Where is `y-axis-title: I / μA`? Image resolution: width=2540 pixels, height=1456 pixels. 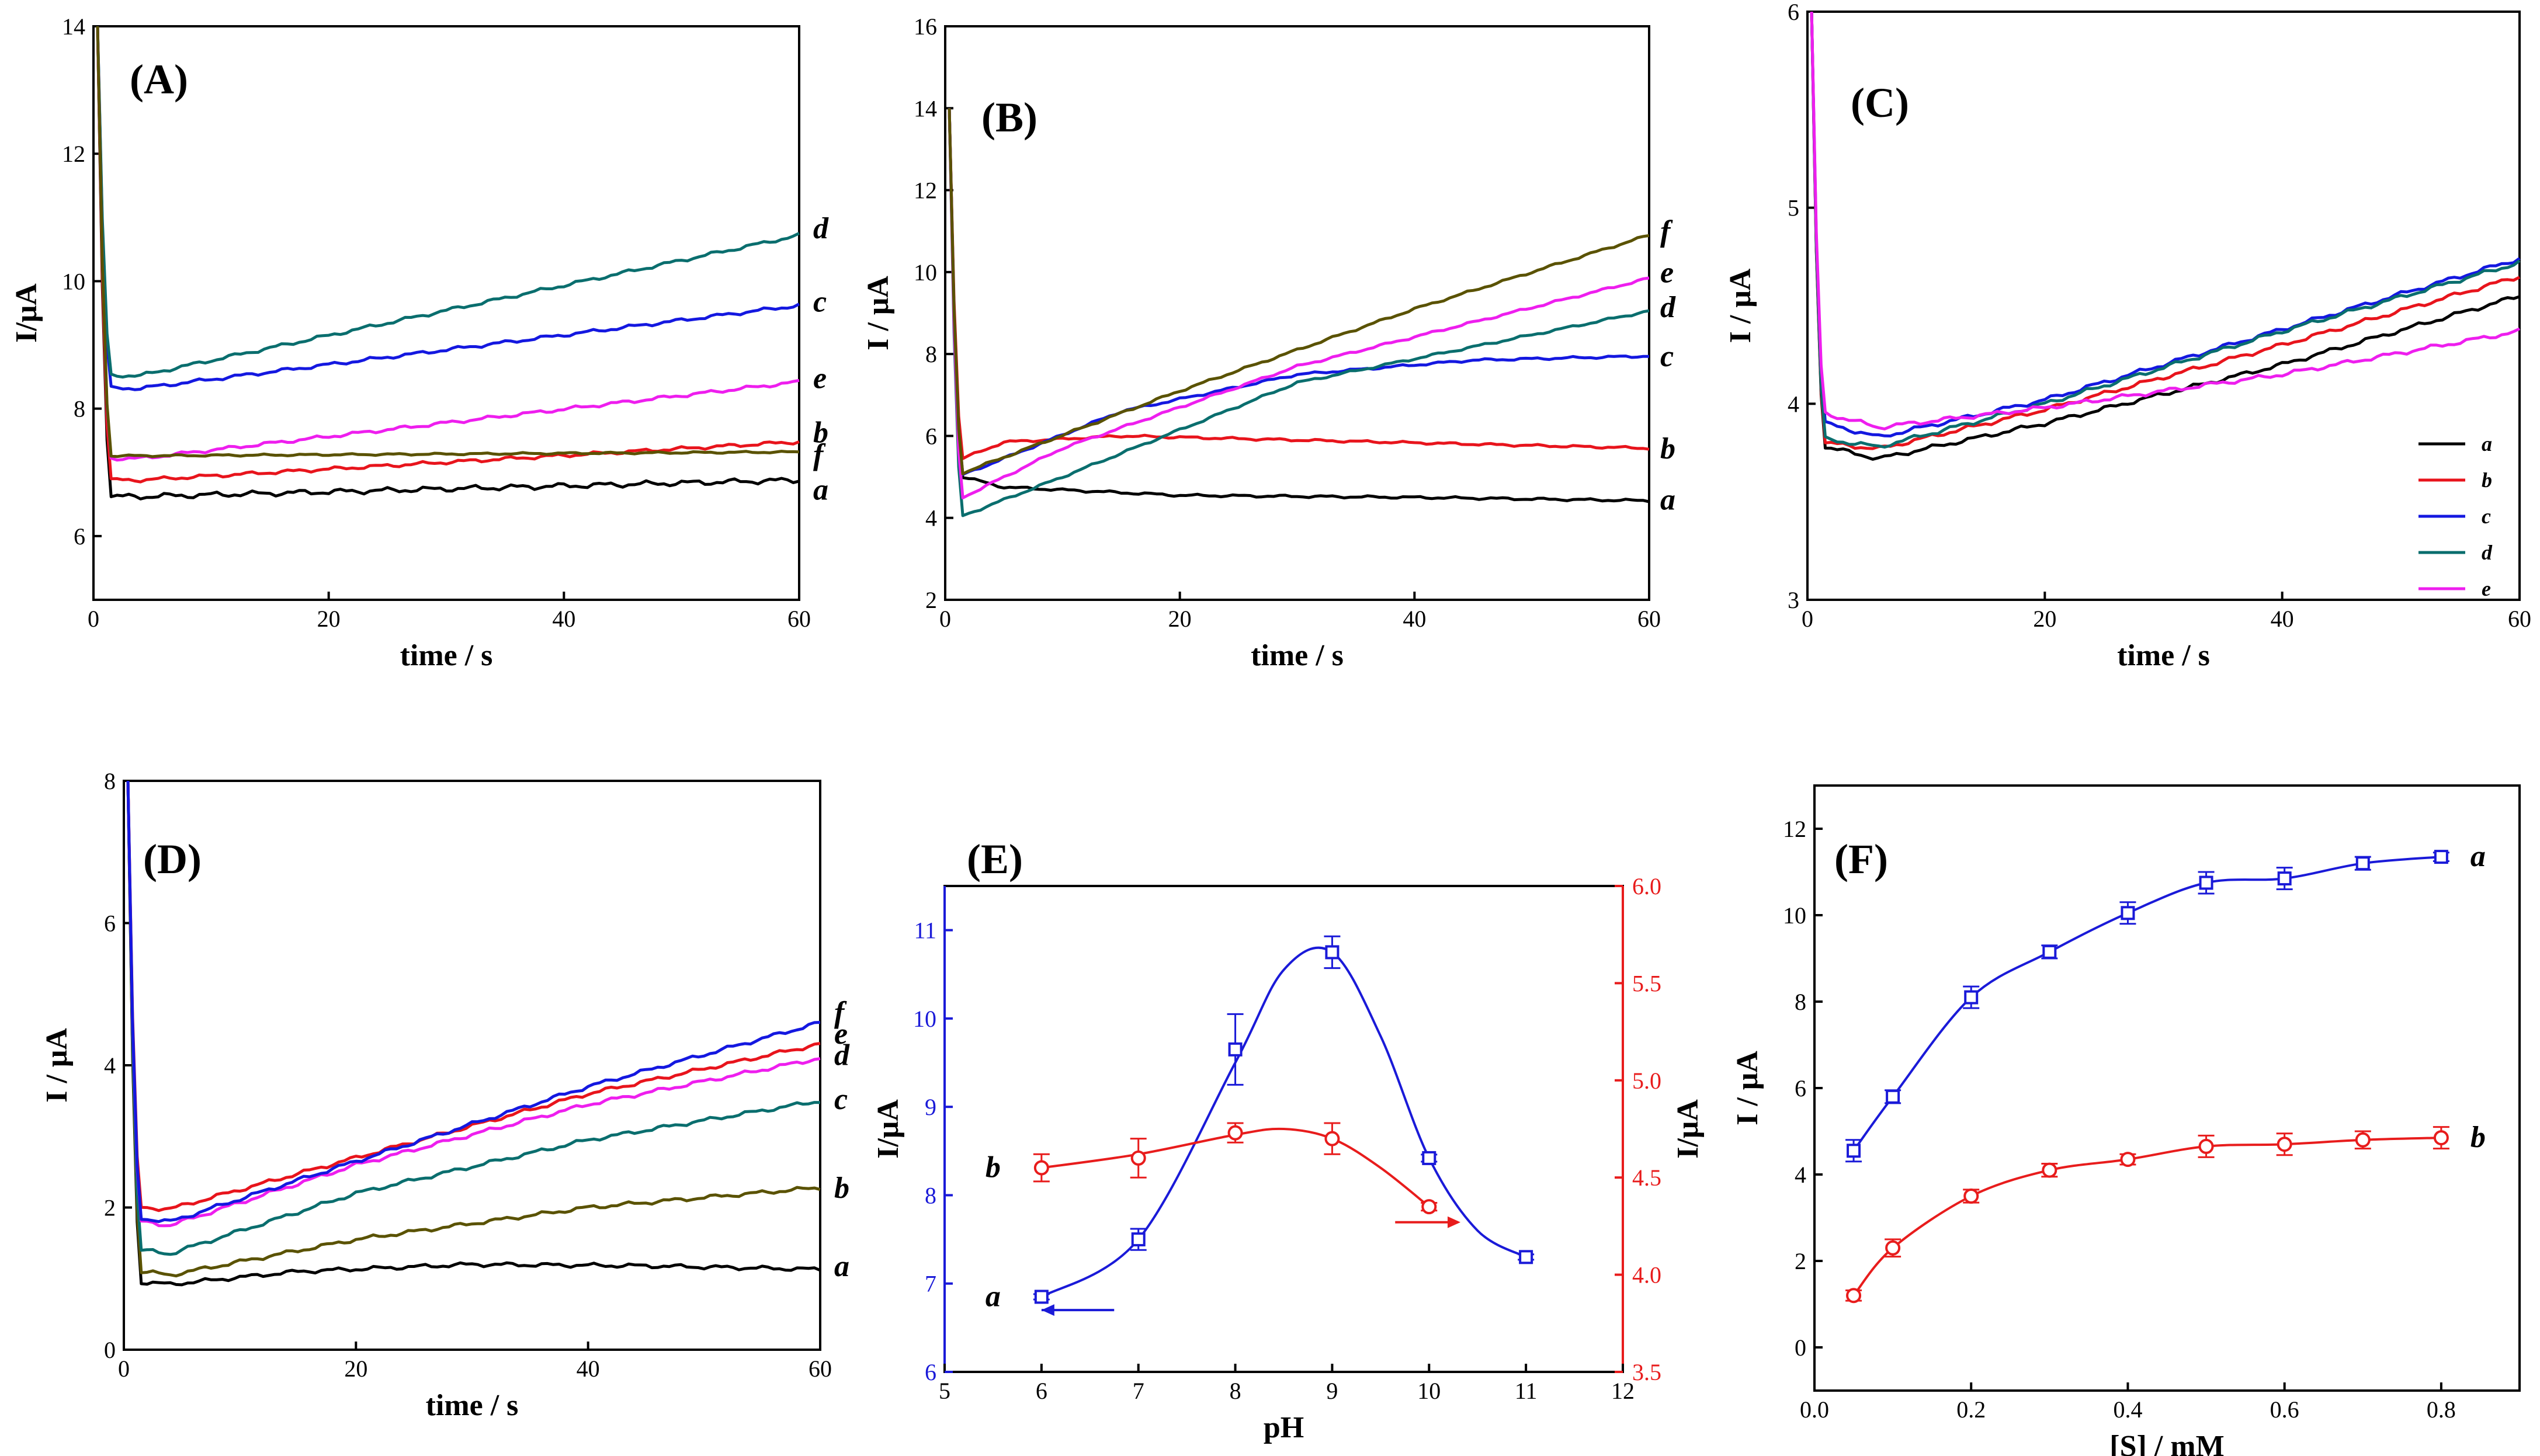
y-axis-title: I / μA is located at coordinates (878, 313).